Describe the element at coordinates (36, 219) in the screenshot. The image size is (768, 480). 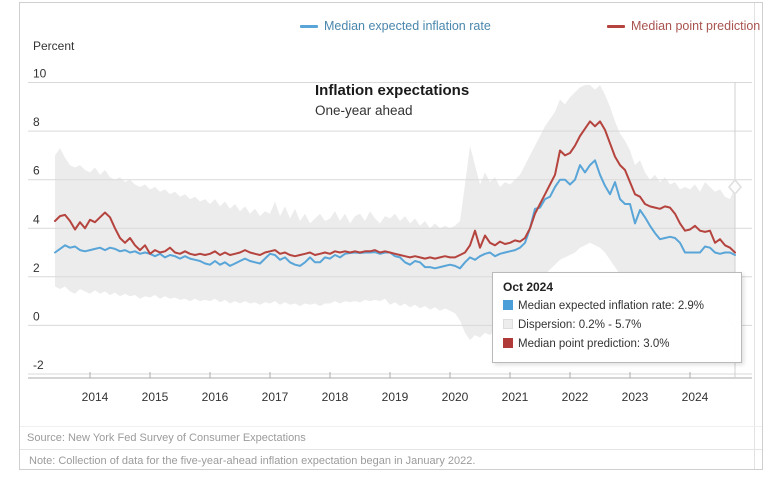
I see `y-tick-label: 4` at that location.